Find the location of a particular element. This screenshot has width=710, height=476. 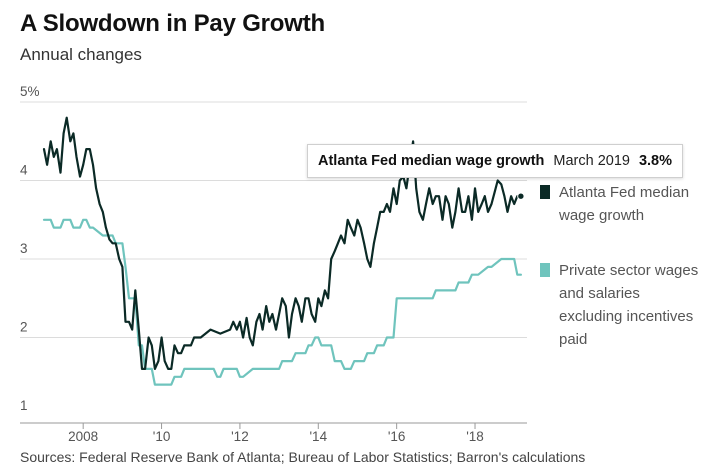

y-tick-label: 3 is located at coordinates (24, 248).